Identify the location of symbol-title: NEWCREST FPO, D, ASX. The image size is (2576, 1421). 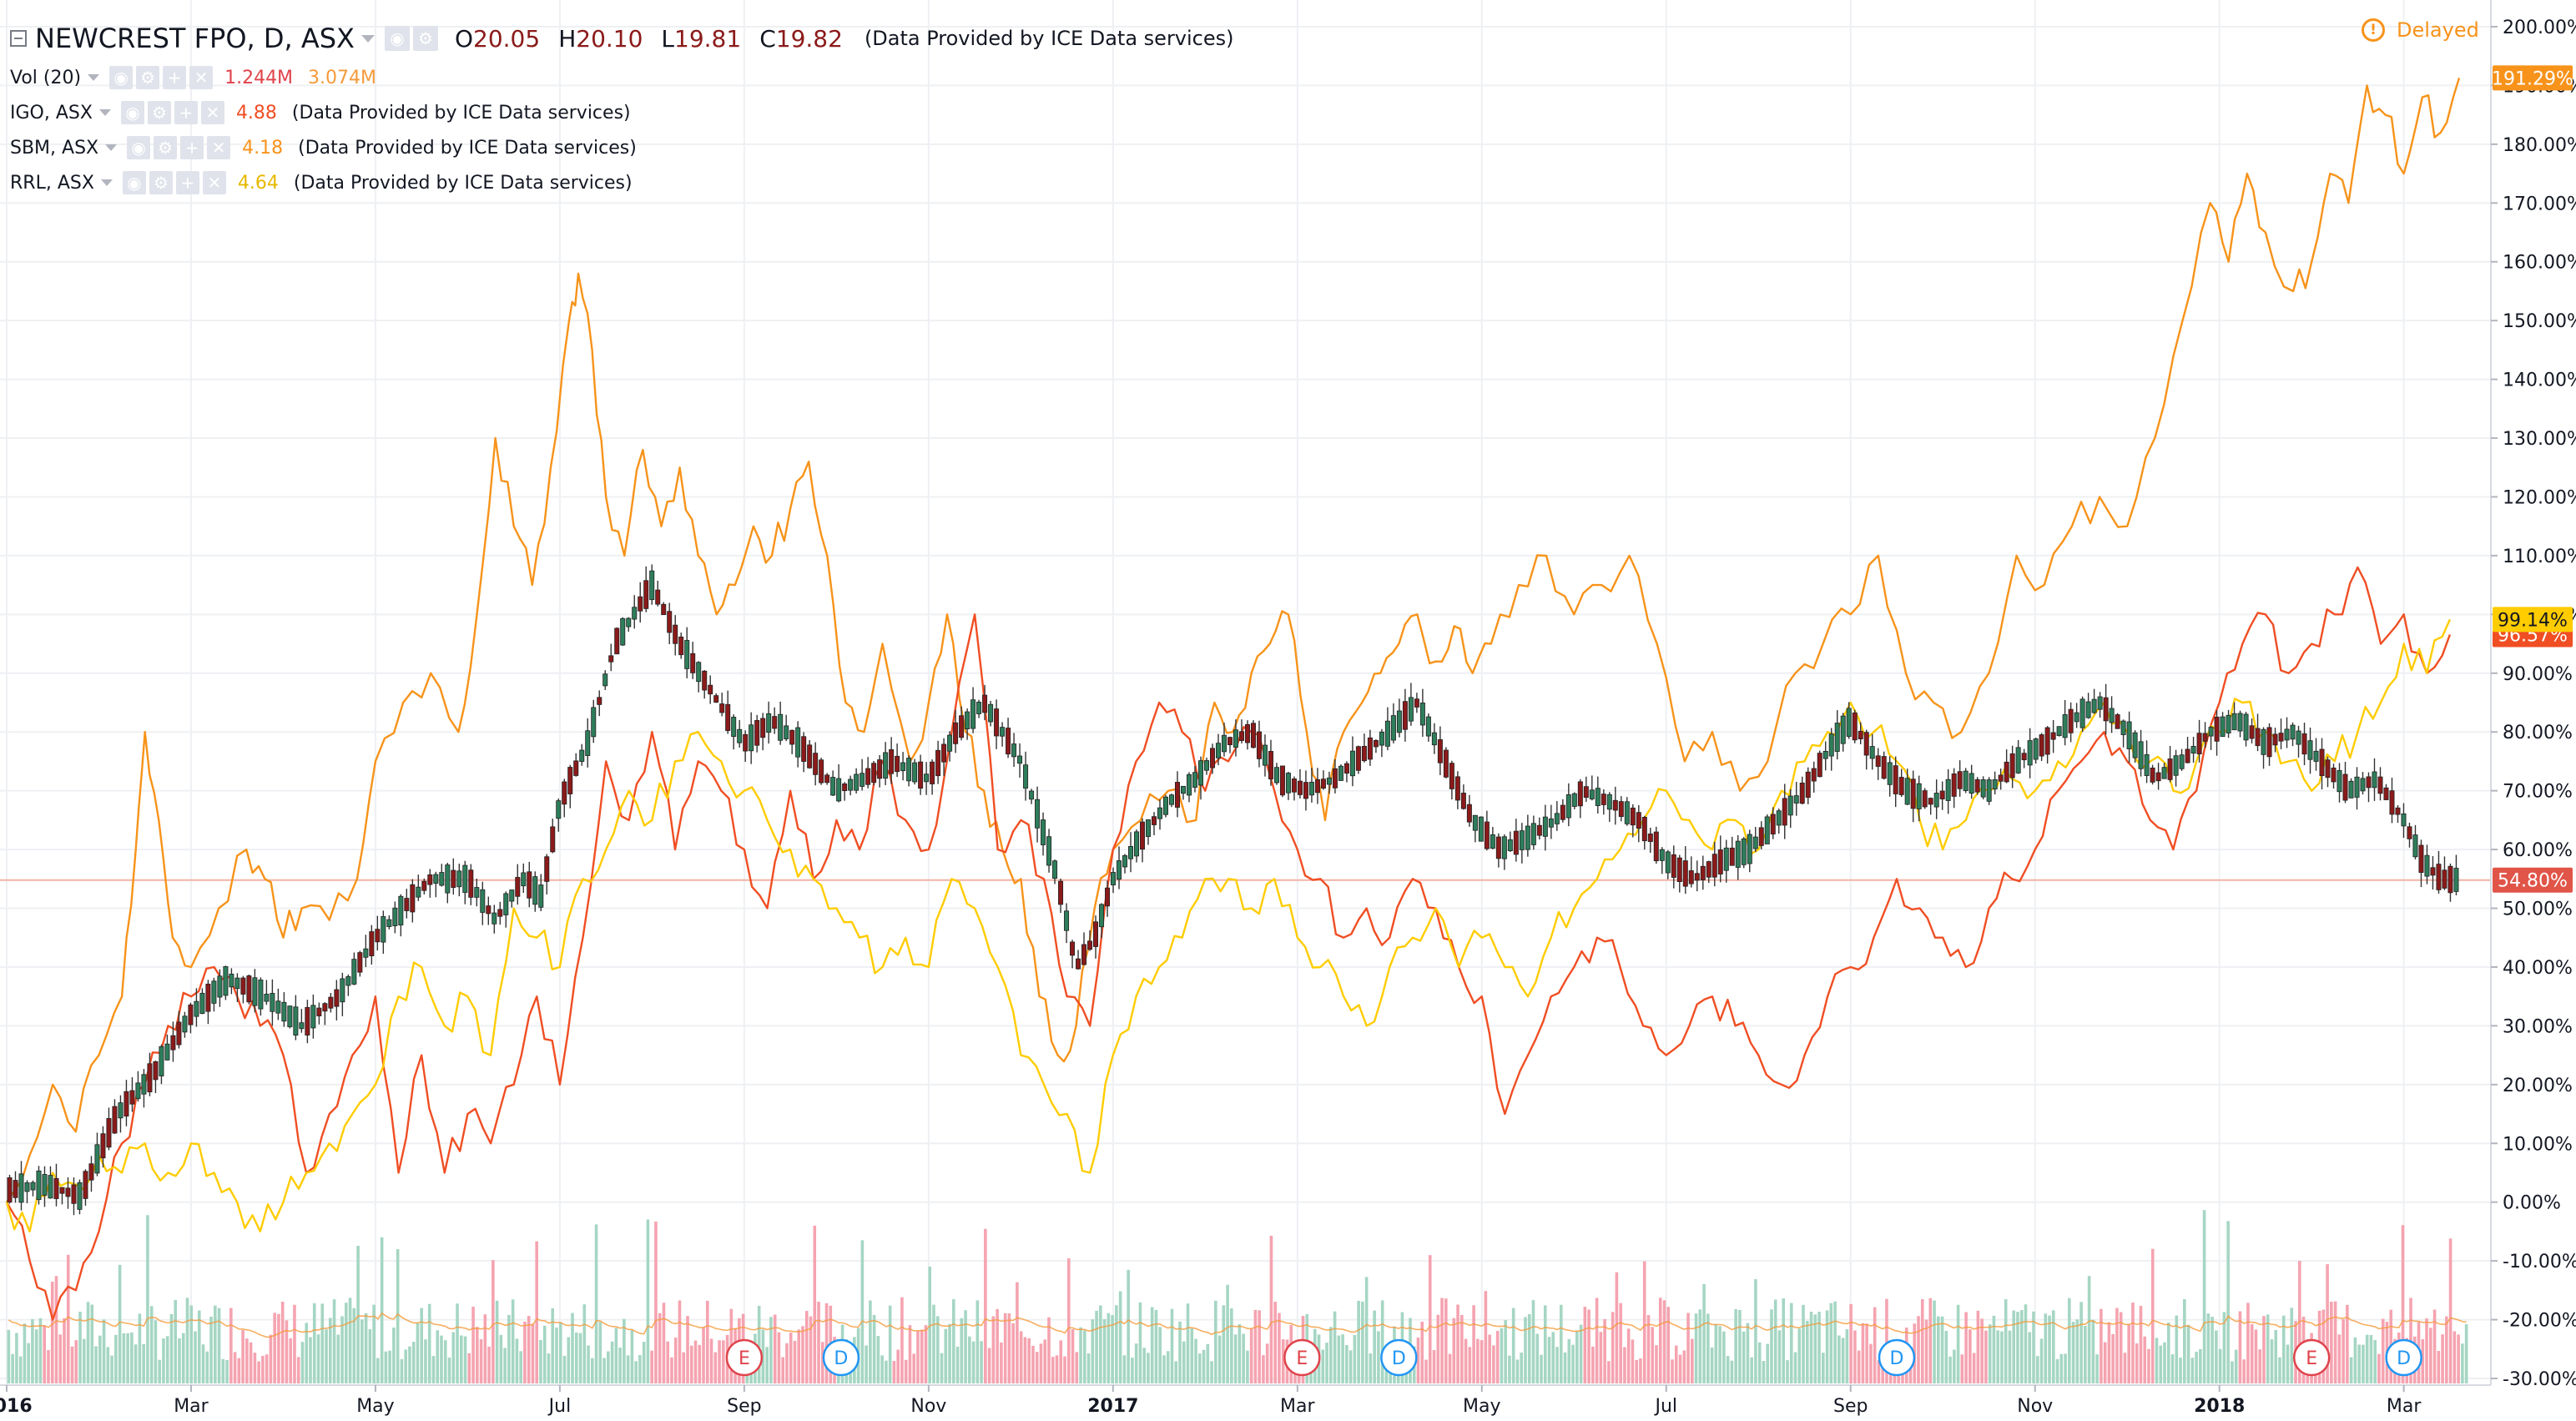
(195, 38).